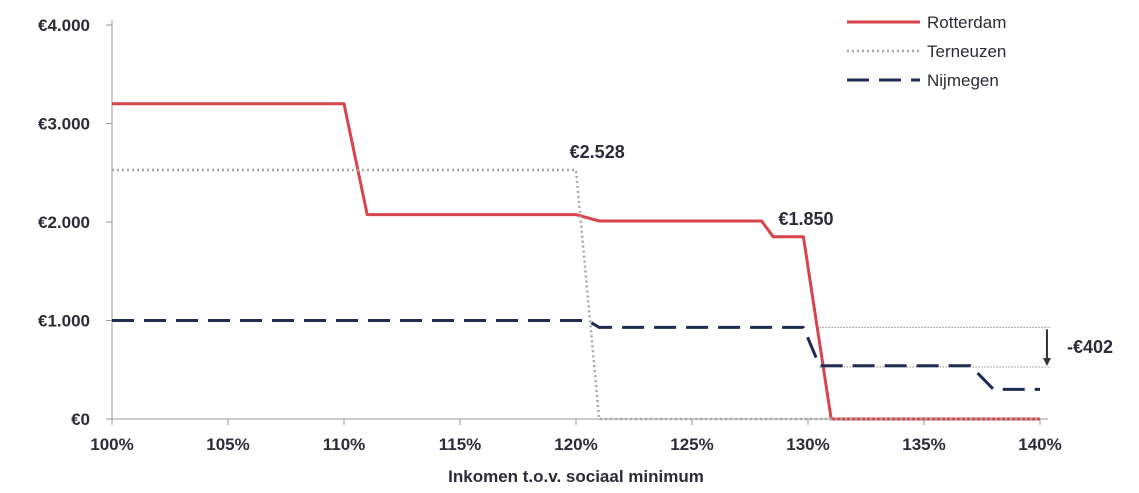 The image size is (1139, 493). What do you see at coordinates (966, 51) in the screenshot?
I see `legend-label-terneuzen: Terneuzen` at bounding box center [966, 51].